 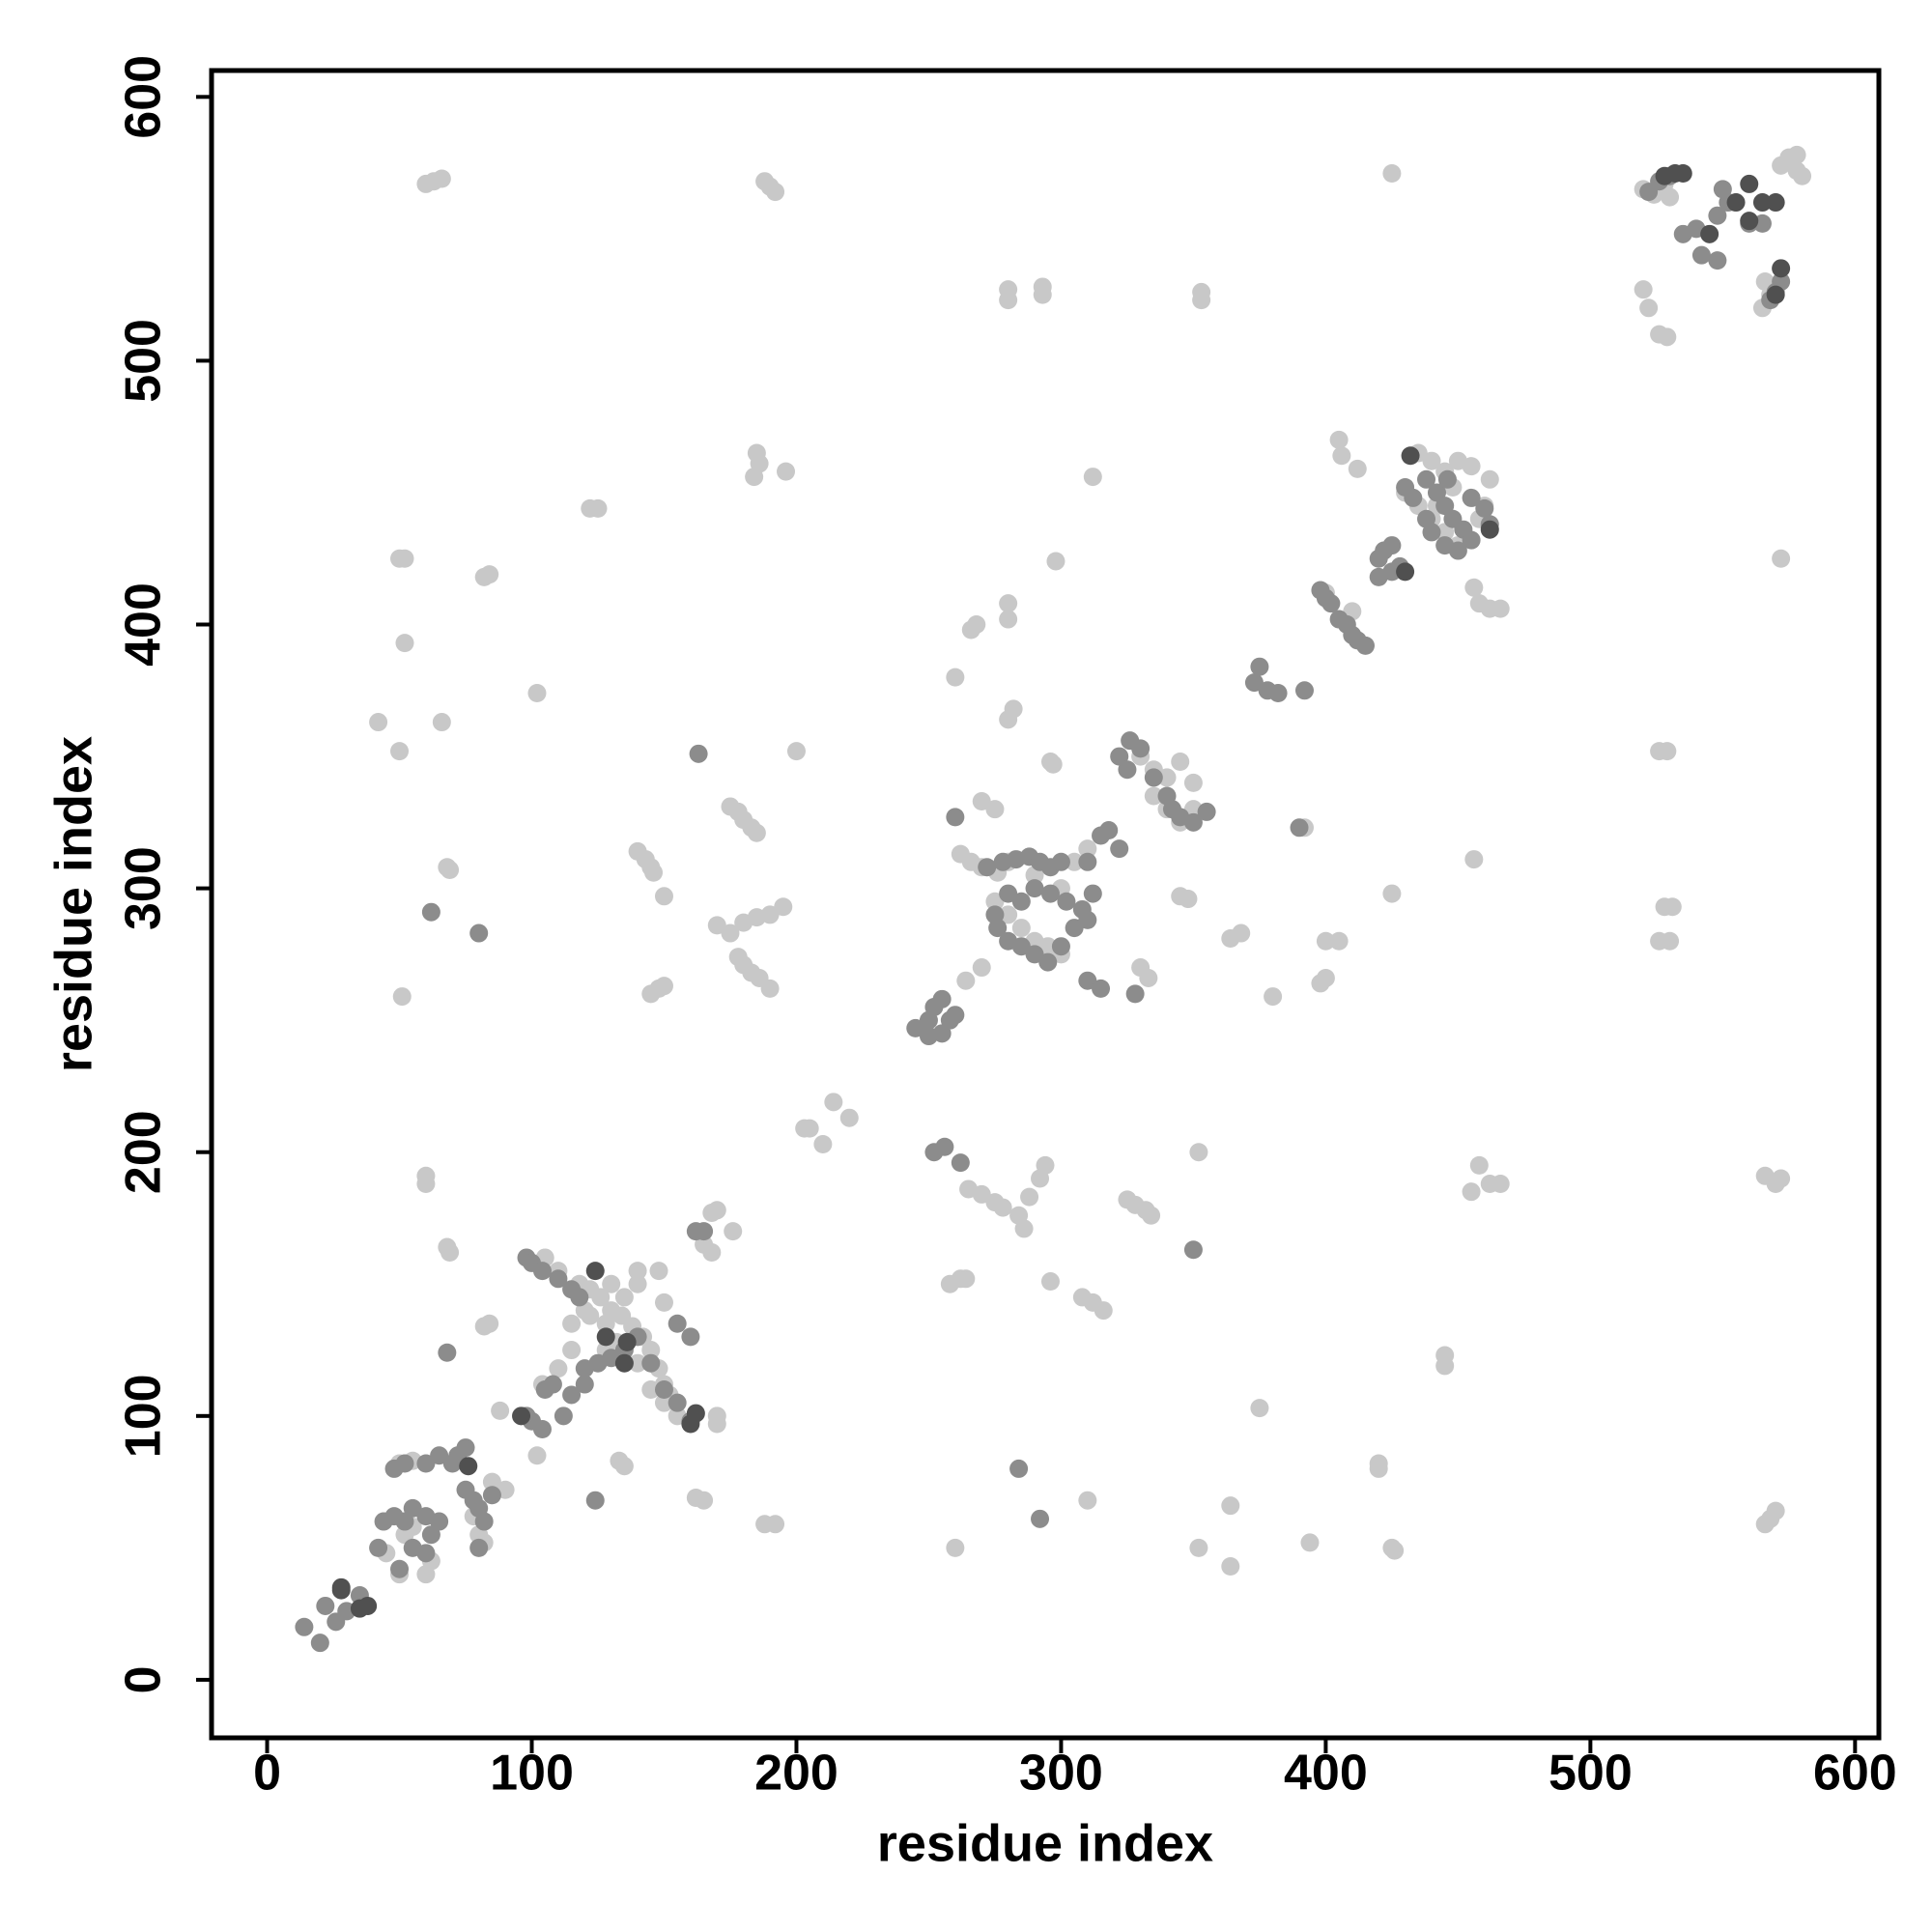 What do you see at coordinates (1326, 1774) in the screenshot?
I see `x-tick-label: 400` at bounding box center [1326, 1774].